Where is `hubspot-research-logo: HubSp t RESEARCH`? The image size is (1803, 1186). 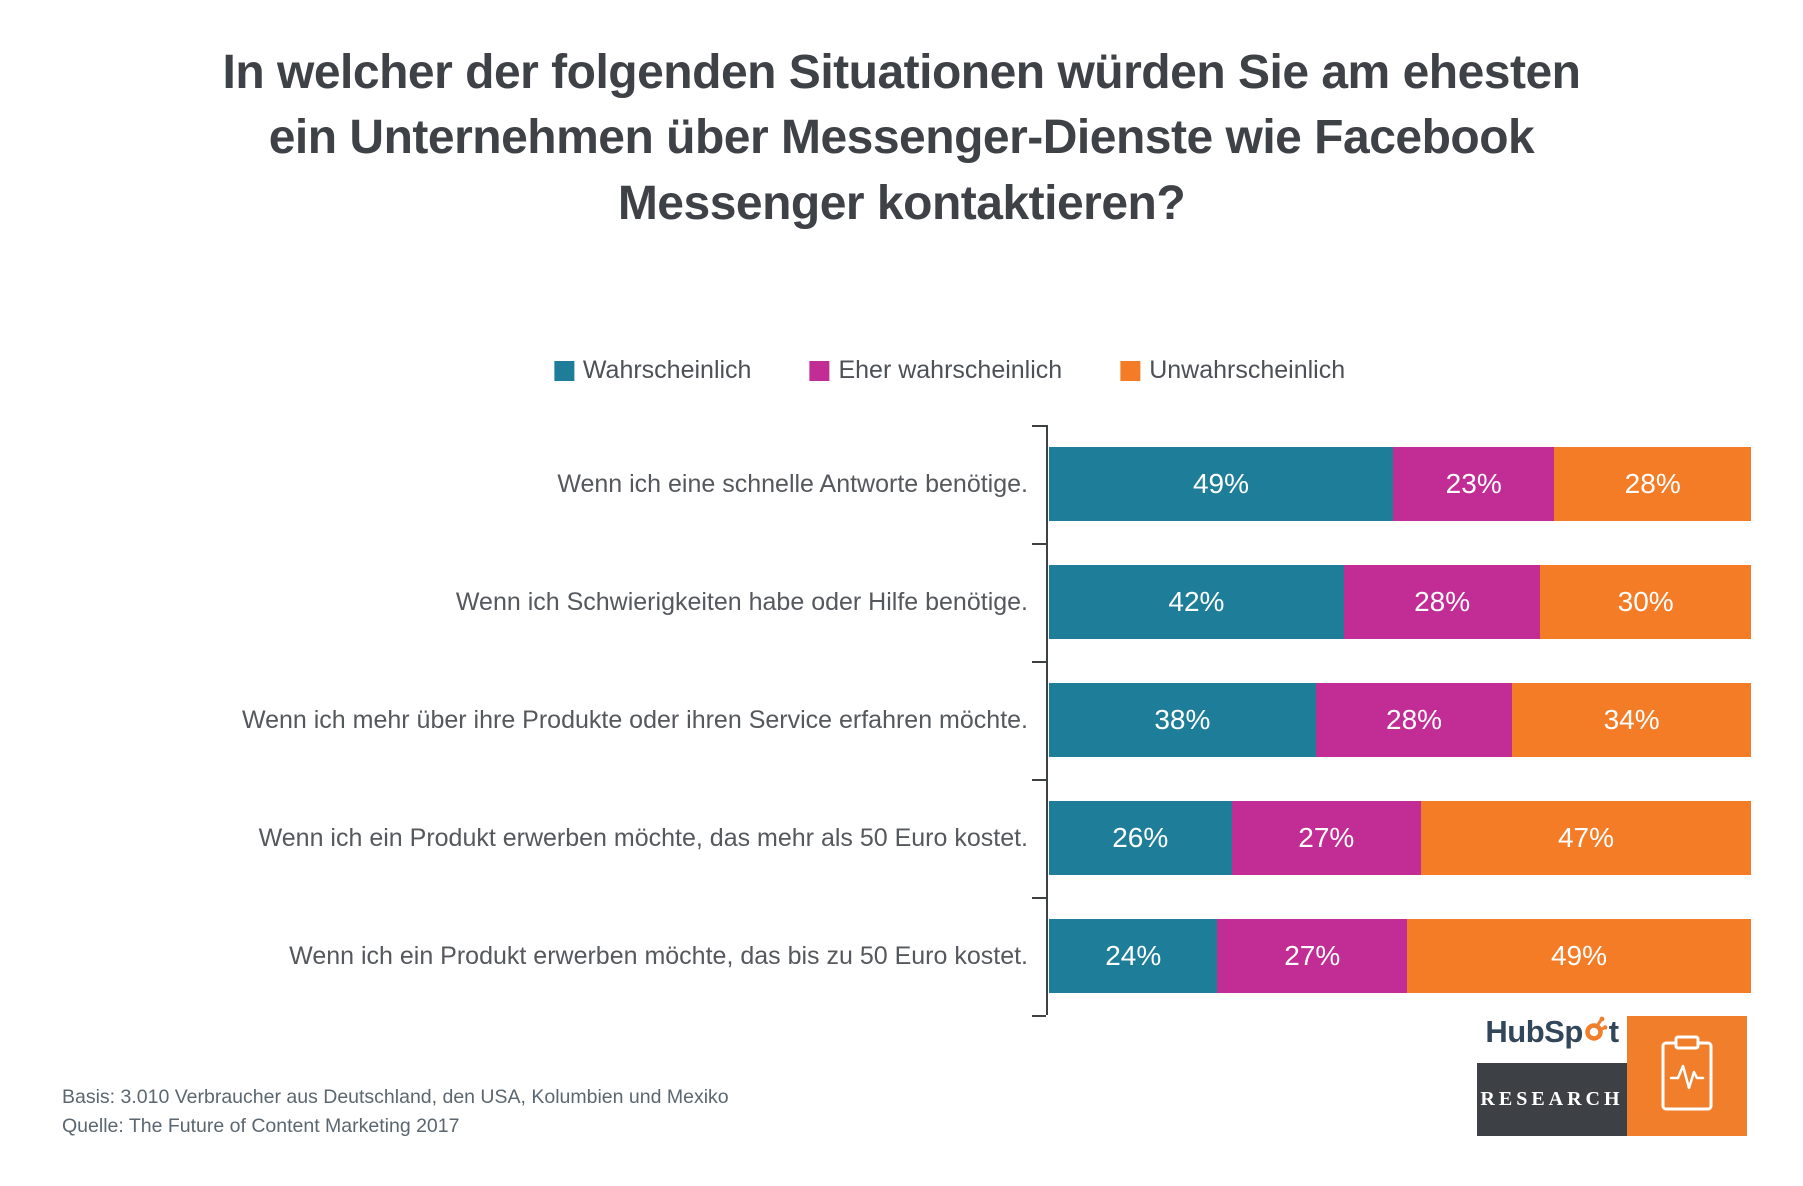
hubspot-research-logo: HubSp t RESEARCH is located at coordinates (1612, 1073).